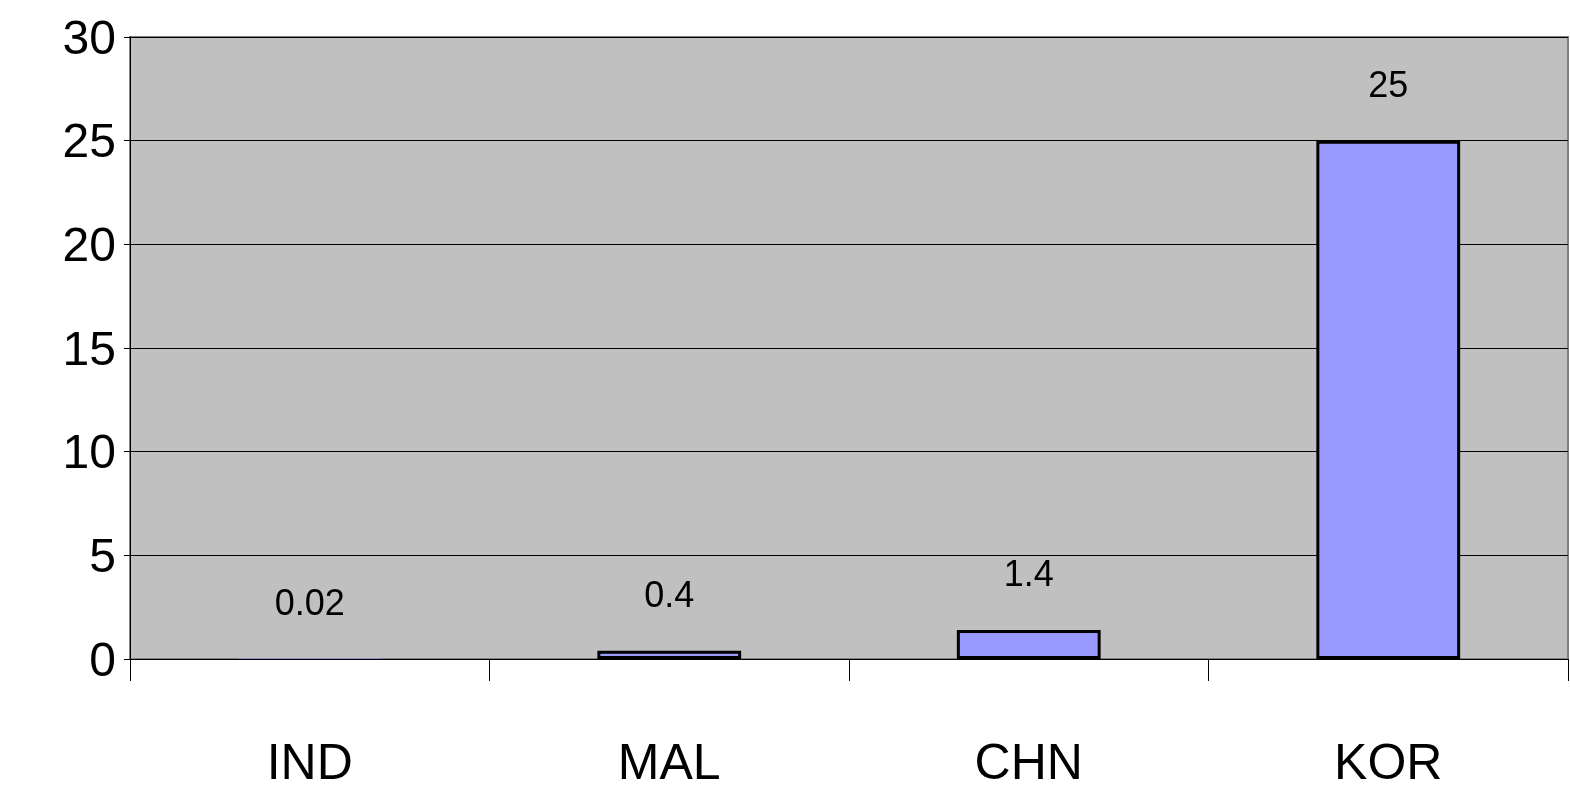 Image resolution: width=1570 pixels, height=795 pixels. What do you see at coordinates (102, 659) in the screenshot?
I see `y-tick-label: 0` at bounding box center [102, 659].